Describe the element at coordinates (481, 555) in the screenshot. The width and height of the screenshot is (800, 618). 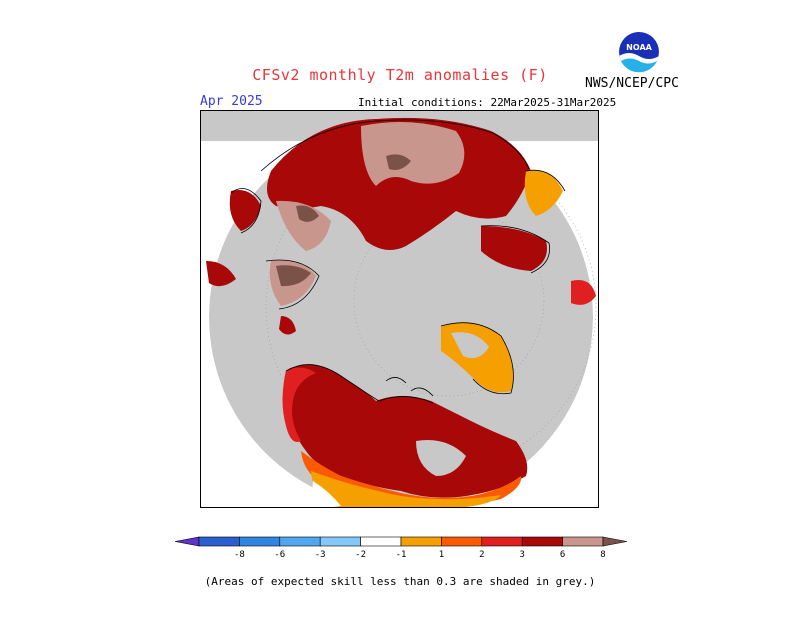
I see `colorbar-tick-label: 2` at that location.